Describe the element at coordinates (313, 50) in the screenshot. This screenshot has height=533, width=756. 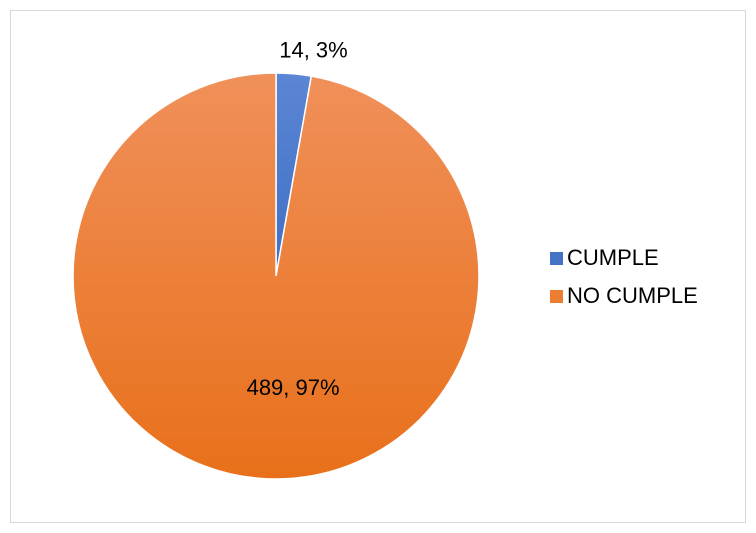
I see `data-label-cumple: 14, 3%` at that location.